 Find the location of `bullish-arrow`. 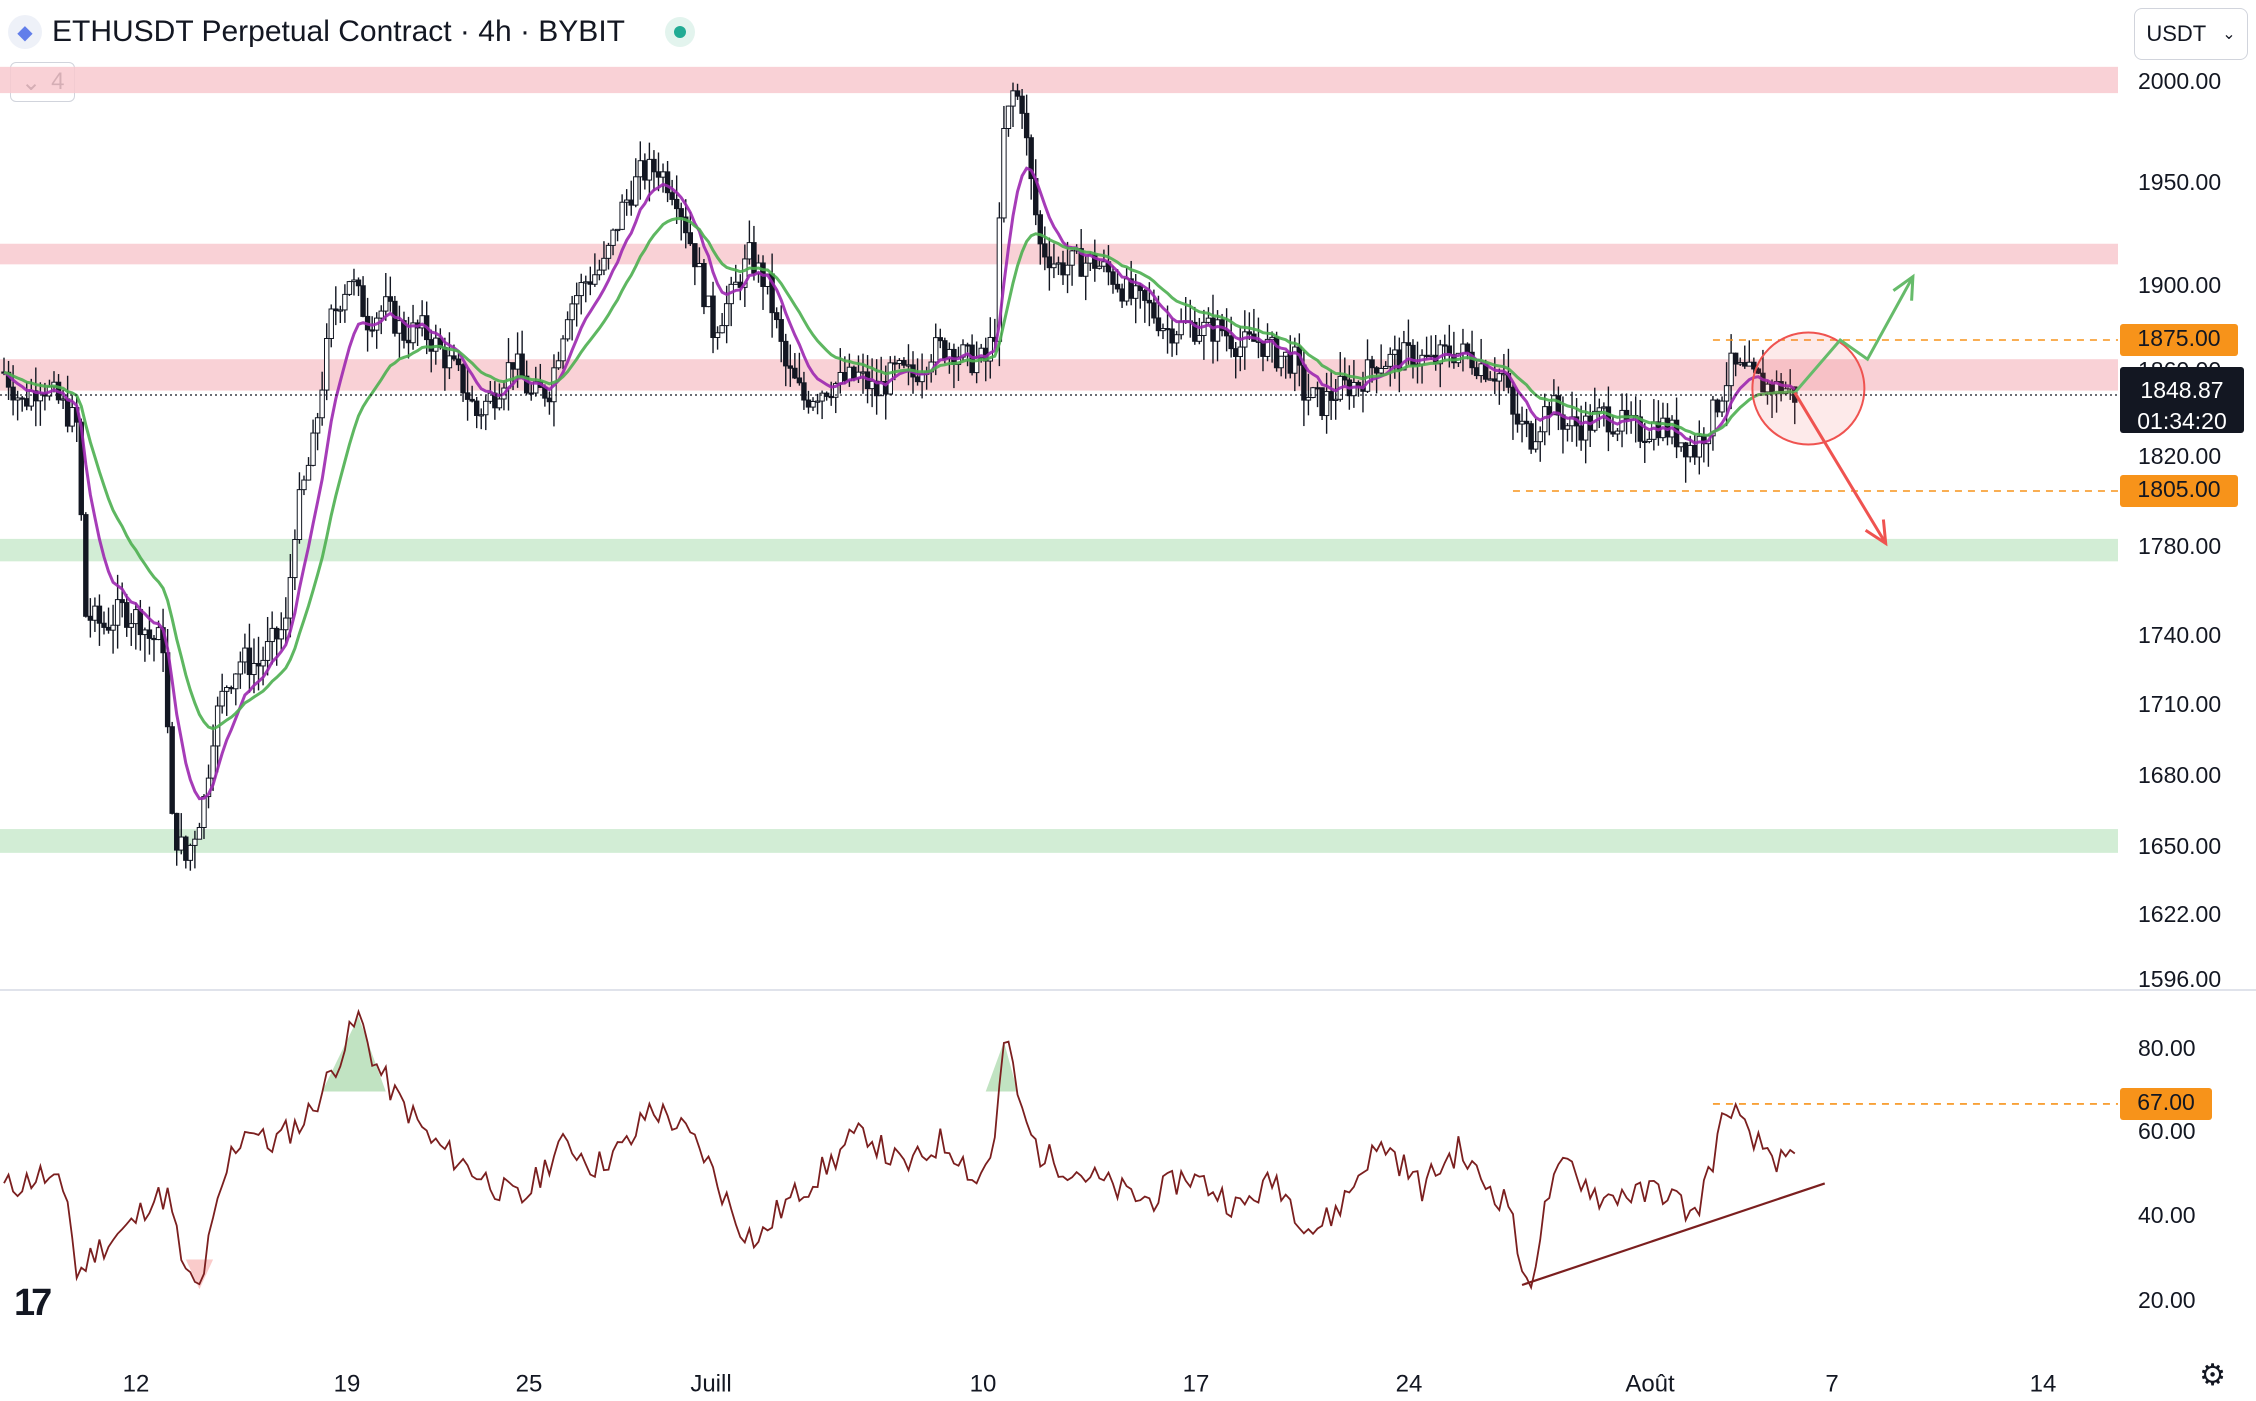

bullish-arrow is located at coordinates (1854, 334).